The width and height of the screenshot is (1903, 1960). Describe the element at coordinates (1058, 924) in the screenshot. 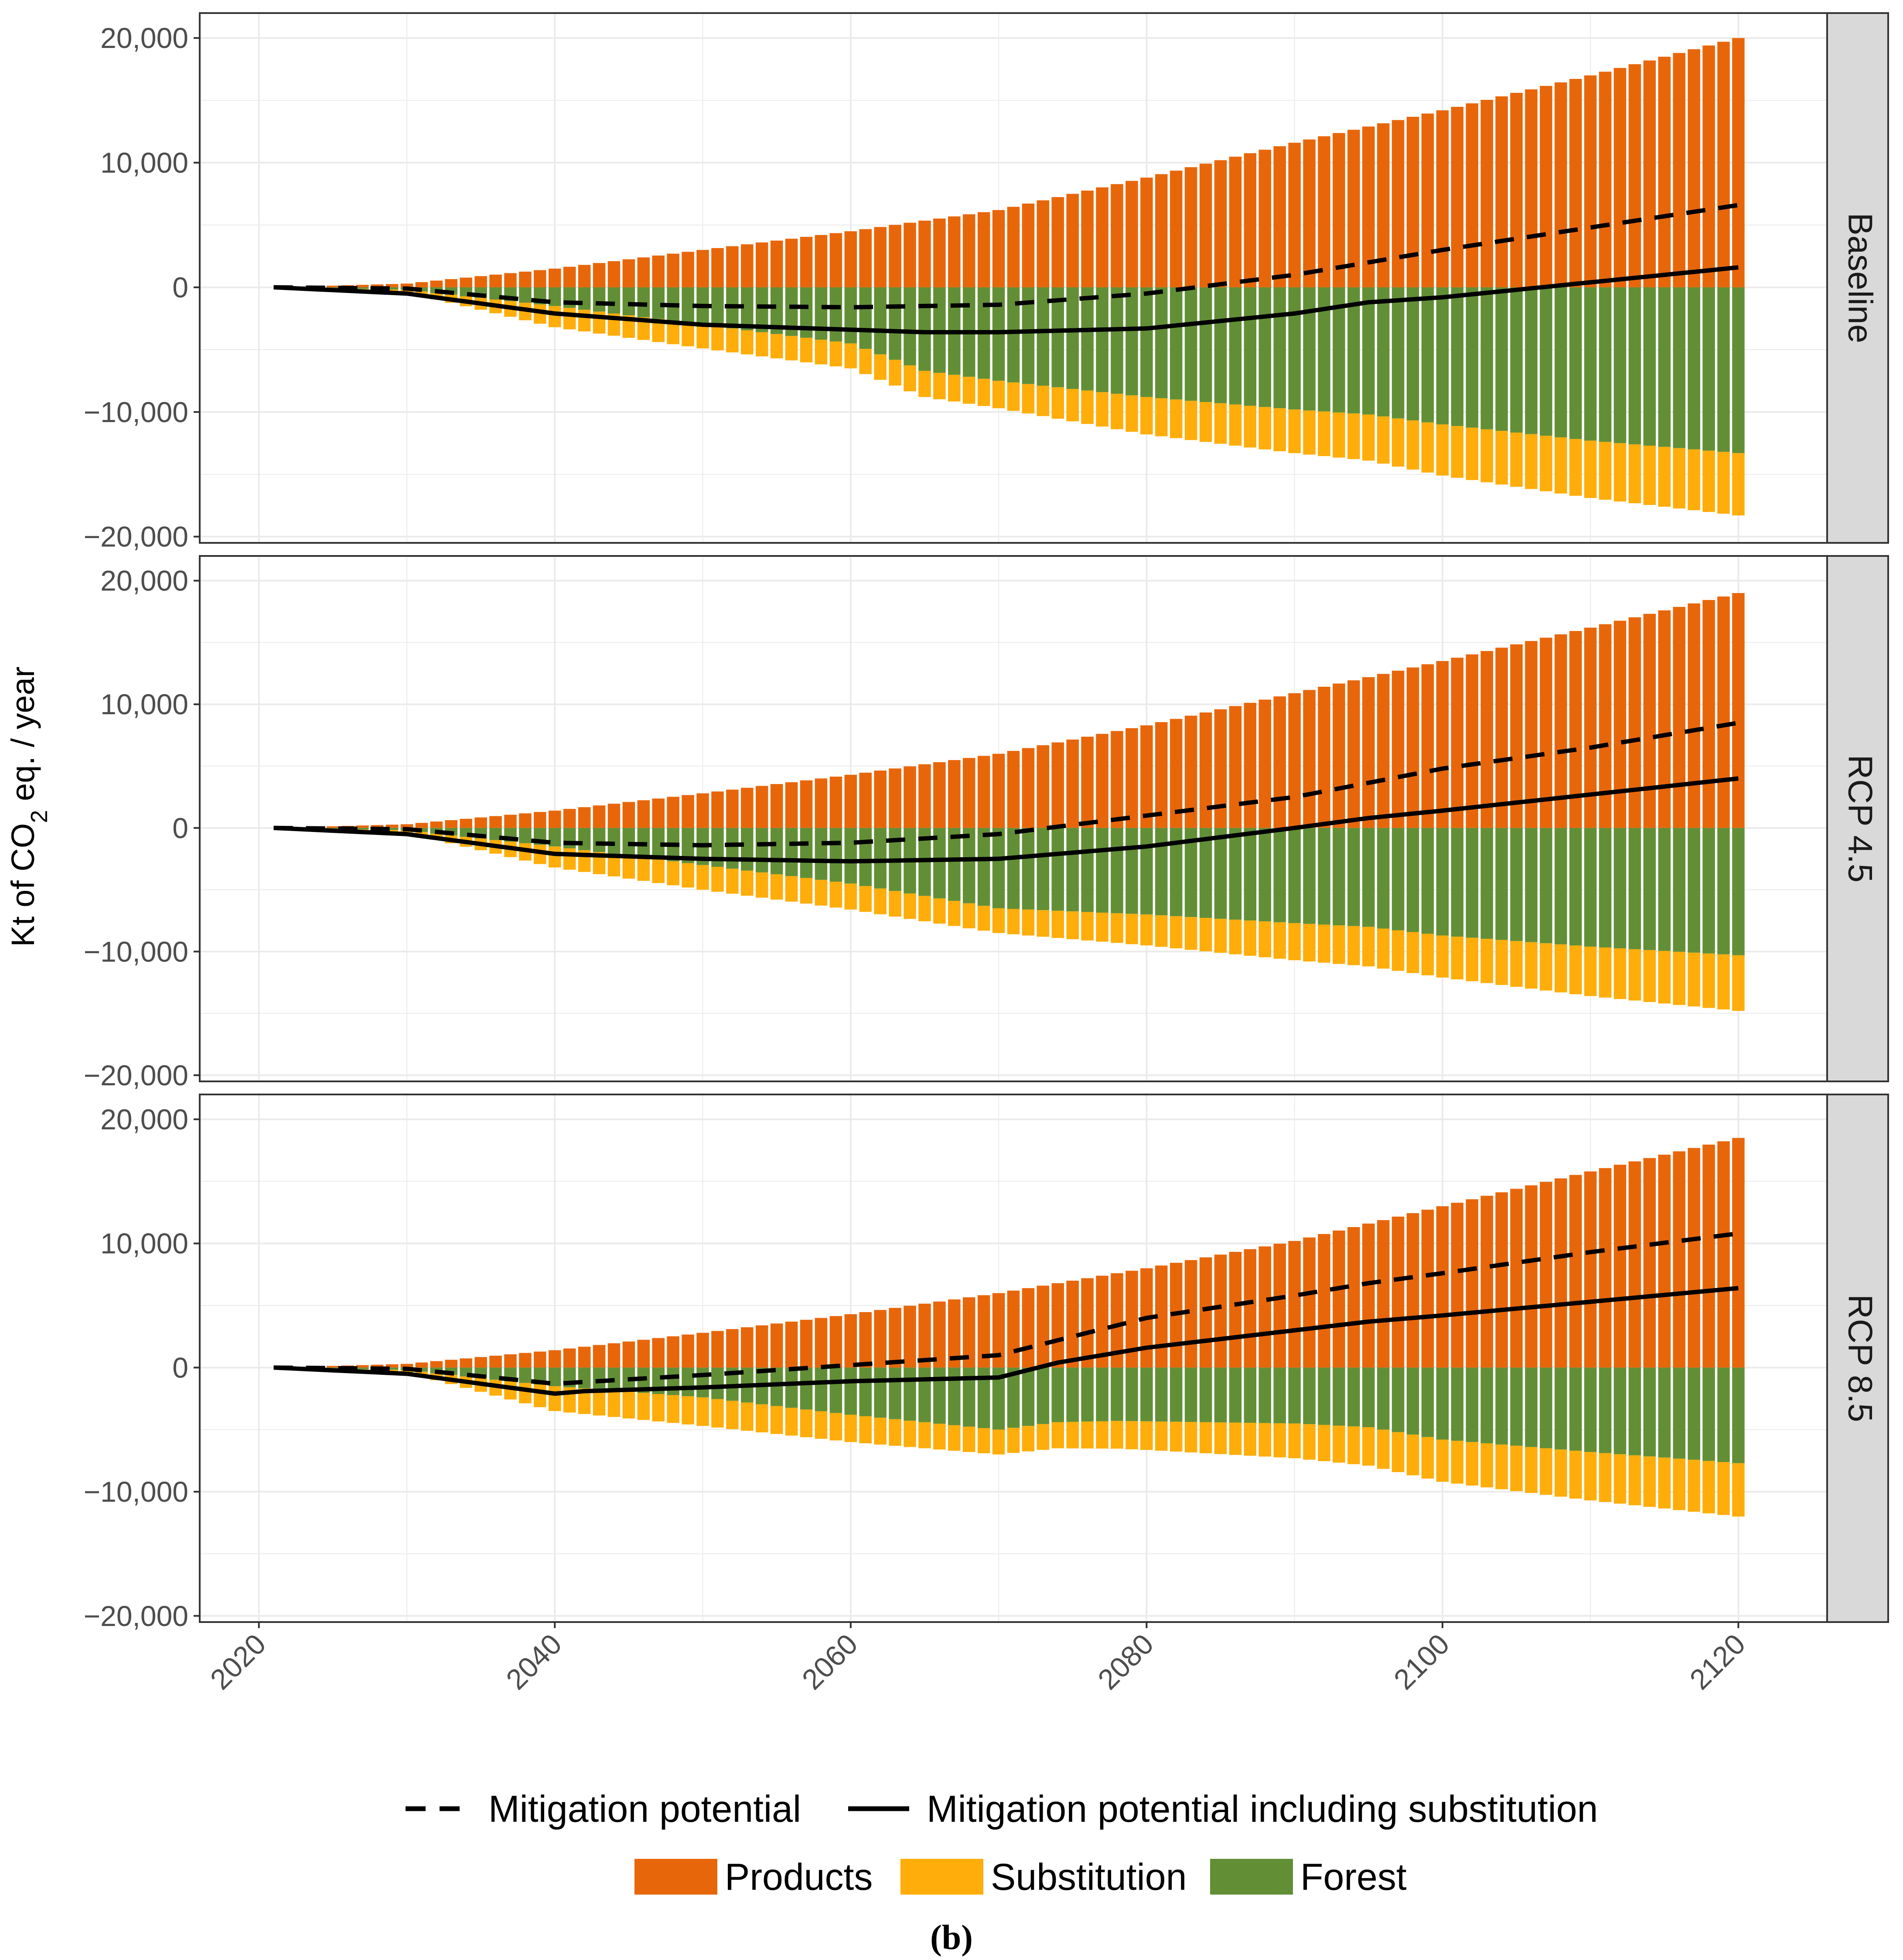

I see `bar-substitution-2074` at that location.